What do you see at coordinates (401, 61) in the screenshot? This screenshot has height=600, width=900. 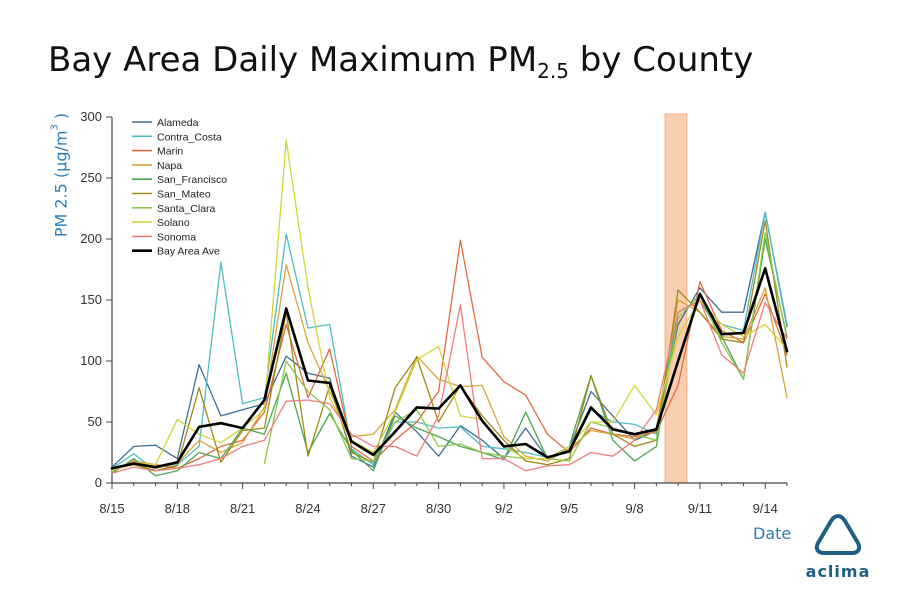 I see `chart-title: Bay Area Daily Maximum PM2.5 by County` at bounding box center [401, 61].